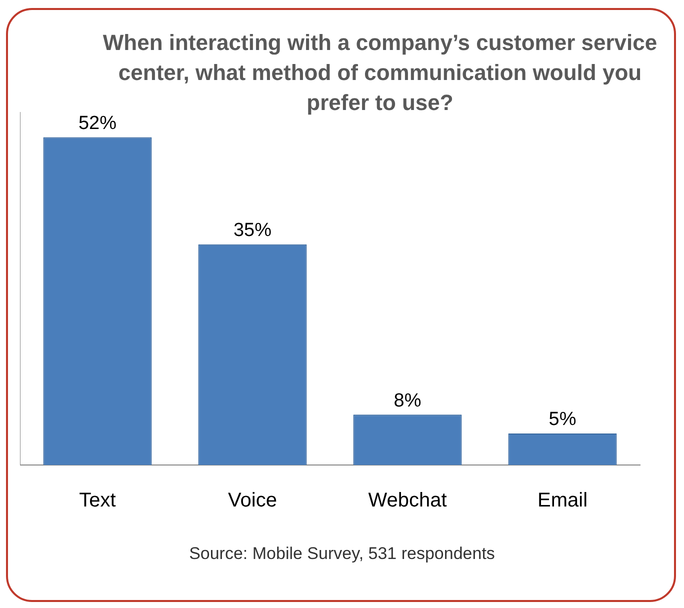  Describe the element at coordinates (408, 501) in the screenshot. I see `x-tick-label: Webchat` at that location.